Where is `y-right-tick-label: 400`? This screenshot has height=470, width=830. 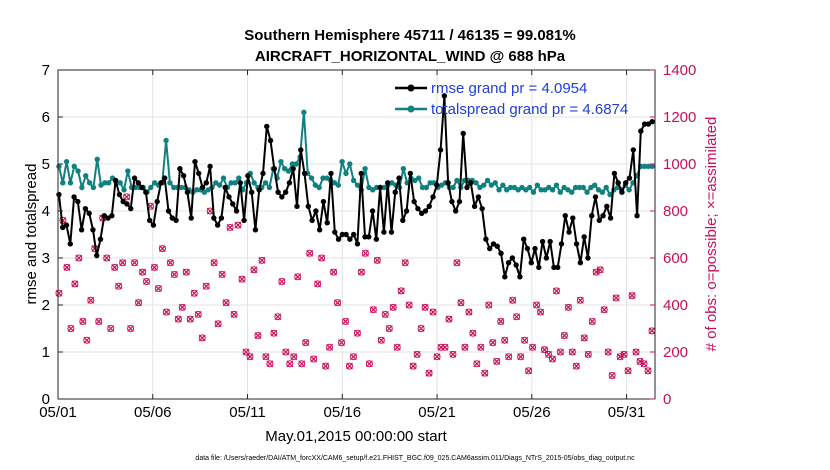
y-right-tick-label: 400 is located at coordinates (675, 305).